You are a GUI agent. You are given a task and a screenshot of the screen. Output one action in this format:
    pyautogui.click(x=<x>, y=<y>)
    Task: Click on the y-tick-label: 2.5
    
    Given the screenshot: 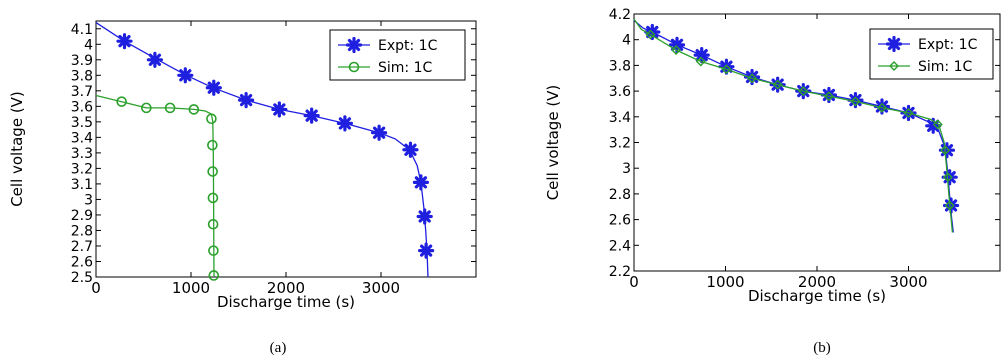 What is the action you would take?
    pyautogui.click(x=82, y=278)
    